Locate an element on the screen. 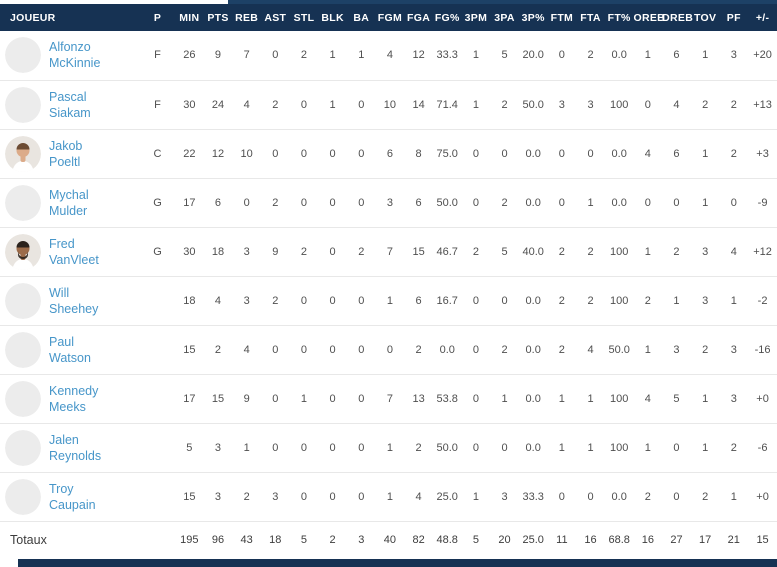  stat-dreb: 3 is located at coordinates (676, 350).